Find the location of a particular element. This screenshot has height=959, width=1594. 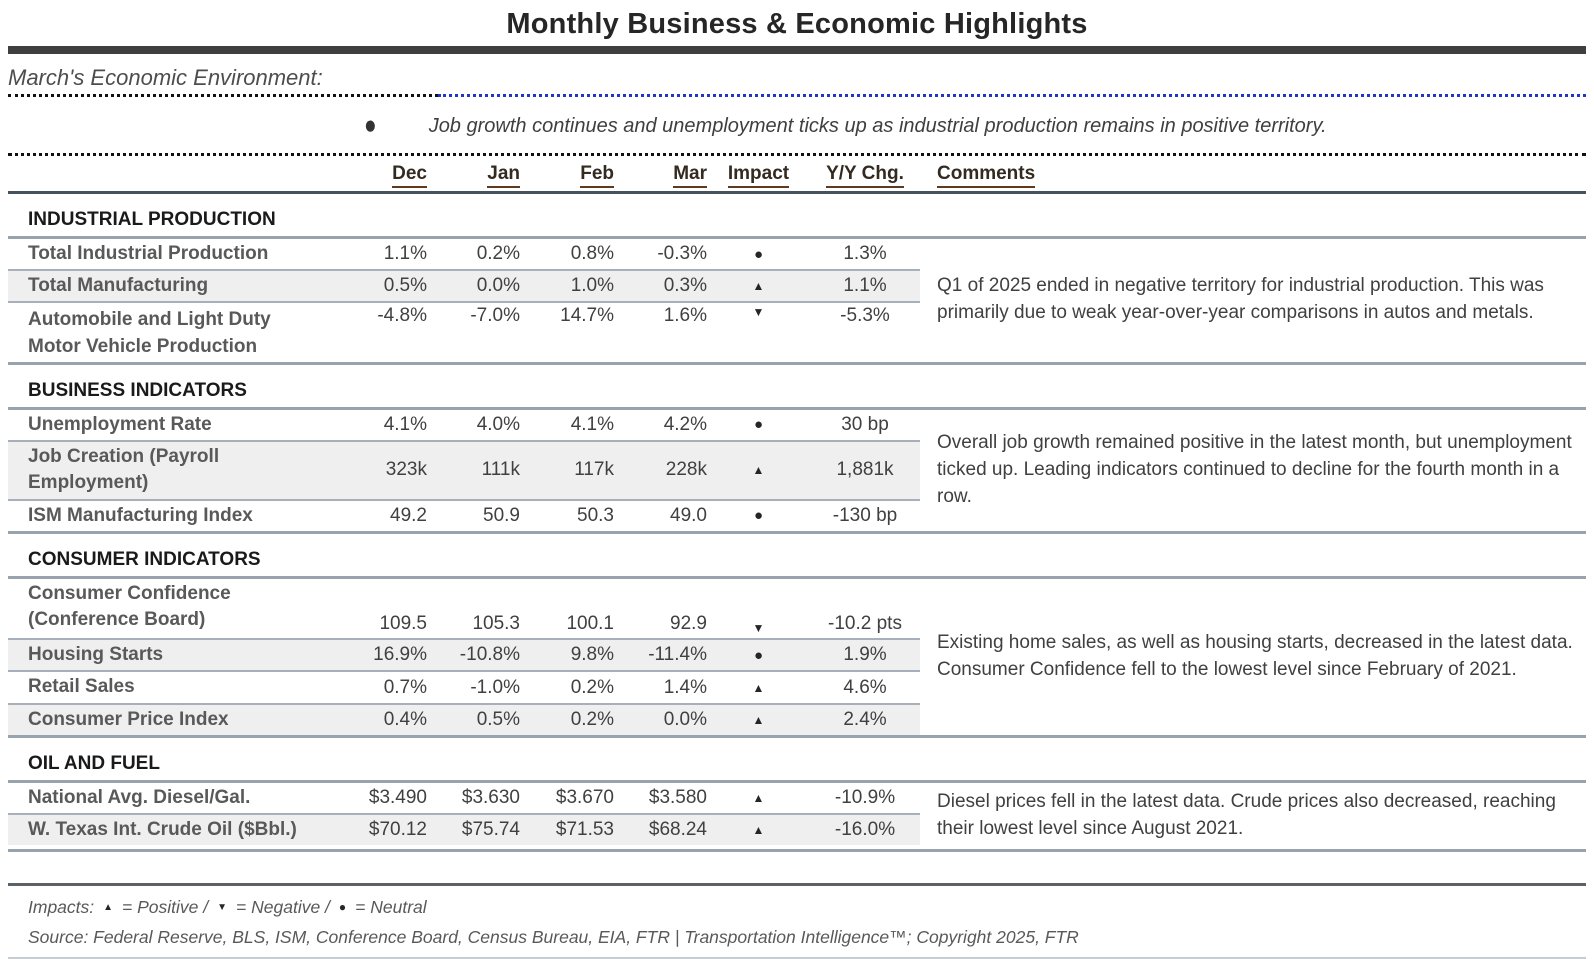

value-jan: 50.9 is located at coordinates (501, 515).